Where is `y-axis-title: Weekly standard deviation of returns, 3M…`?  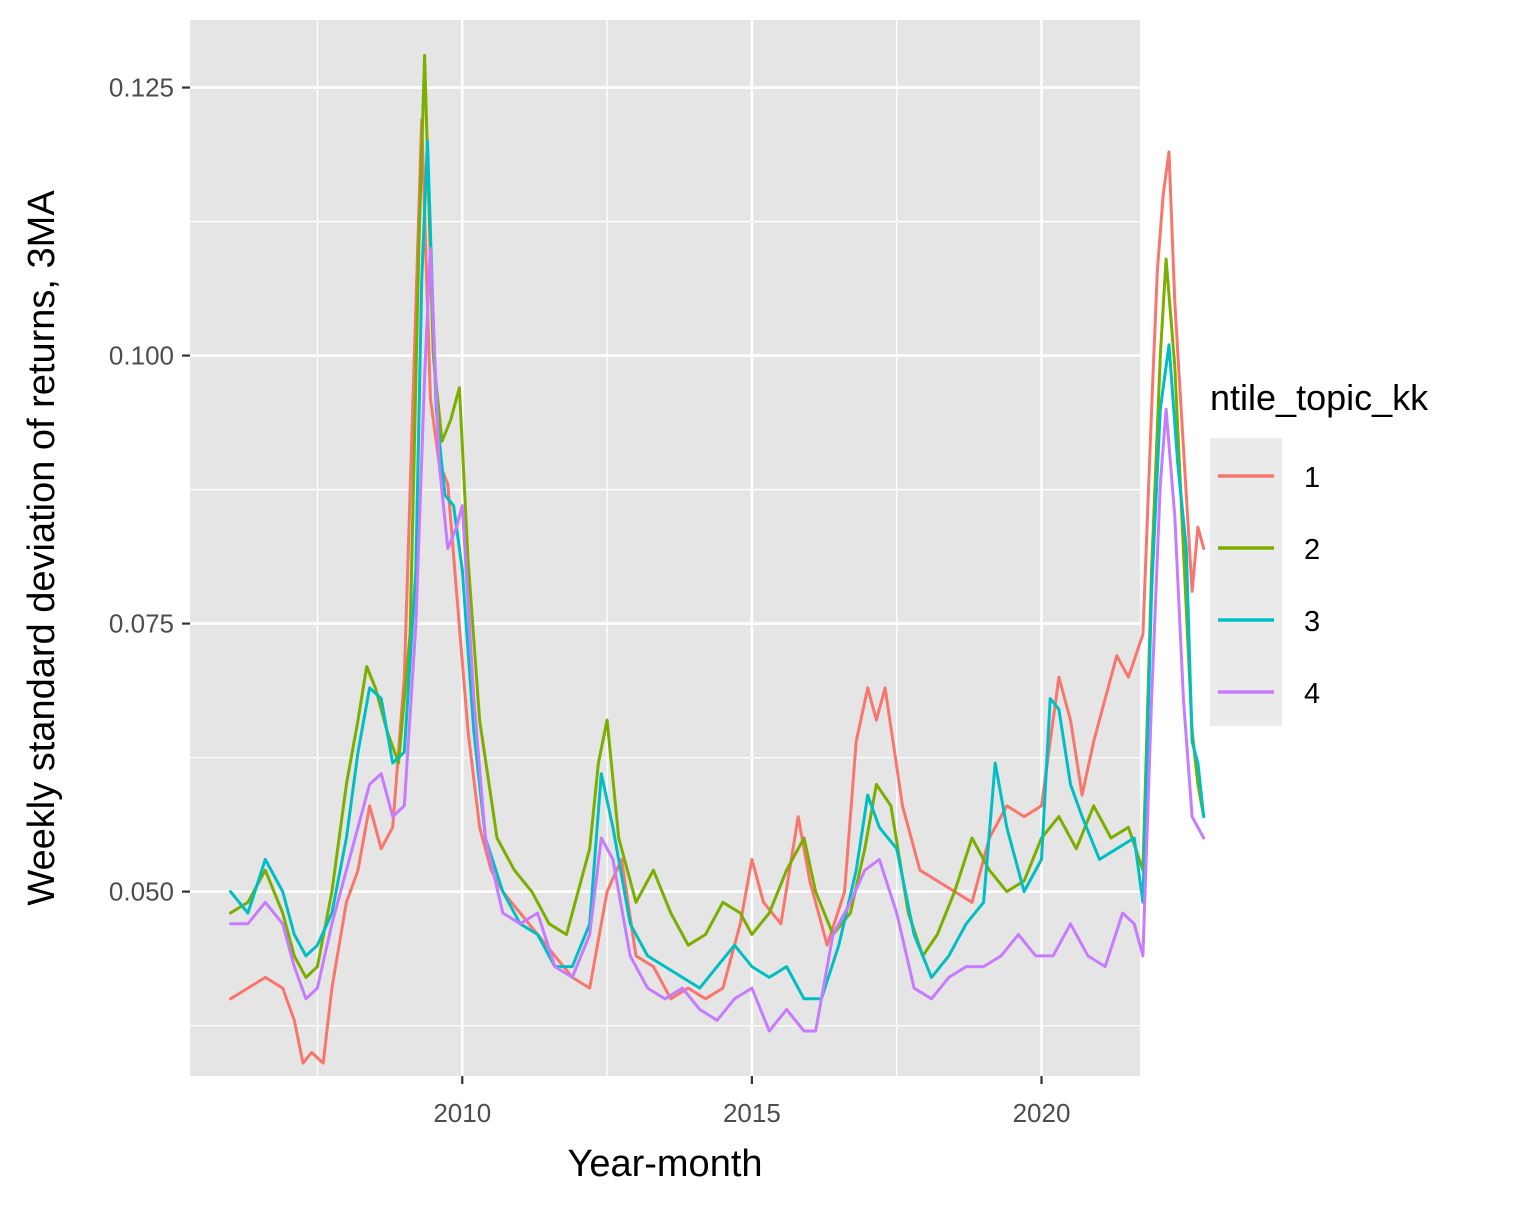
y-axis-title: Weekly standard deviation of returns, 3M… is located at coordinates (42, 548).